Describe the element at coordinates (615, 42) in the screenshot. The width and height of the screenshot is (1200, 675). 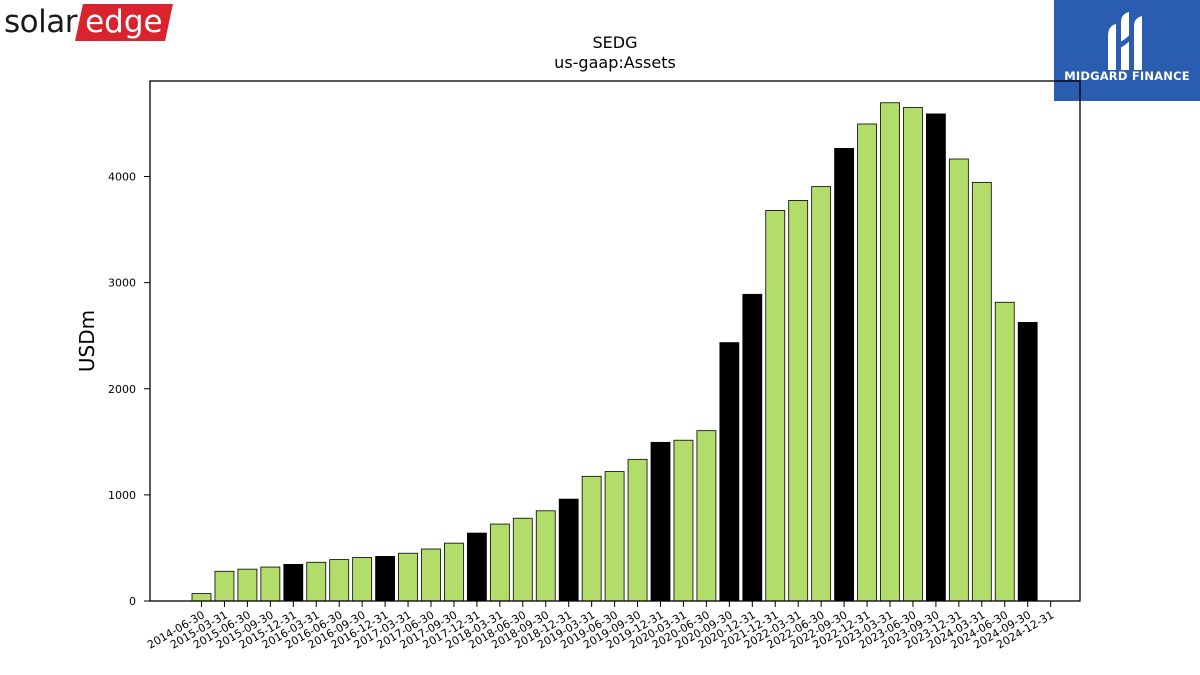
I see `chart-title: SEDG` at that location.